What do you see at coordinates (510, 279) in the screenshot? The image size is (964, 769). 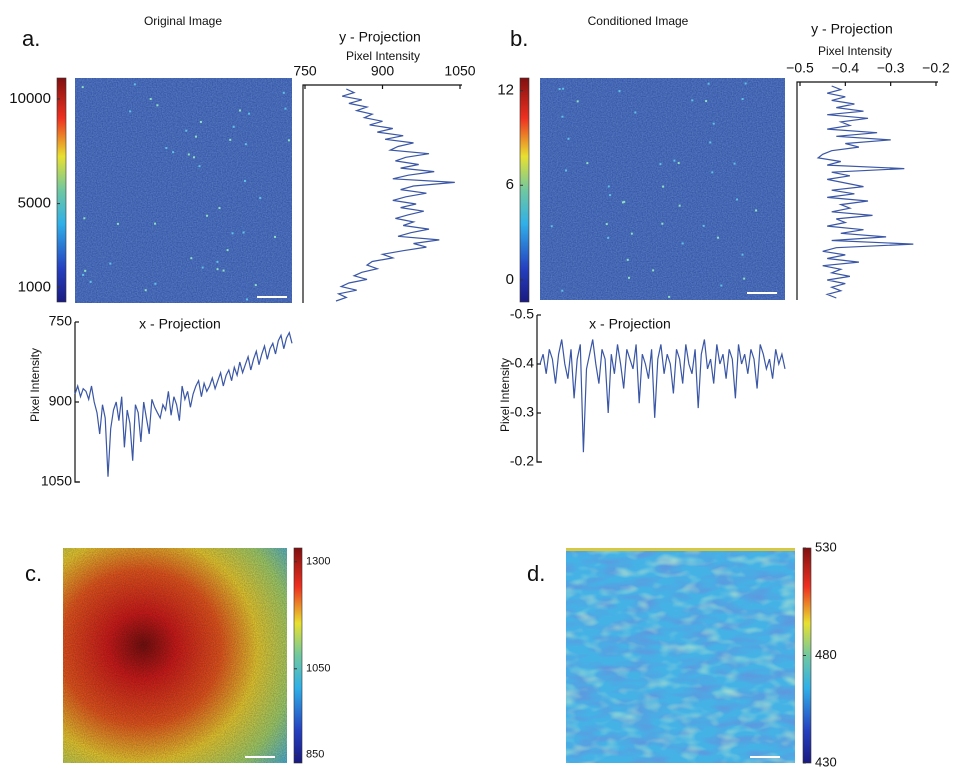 I see `colorbar-tick-label: 0` at bounding box center [510, 279].